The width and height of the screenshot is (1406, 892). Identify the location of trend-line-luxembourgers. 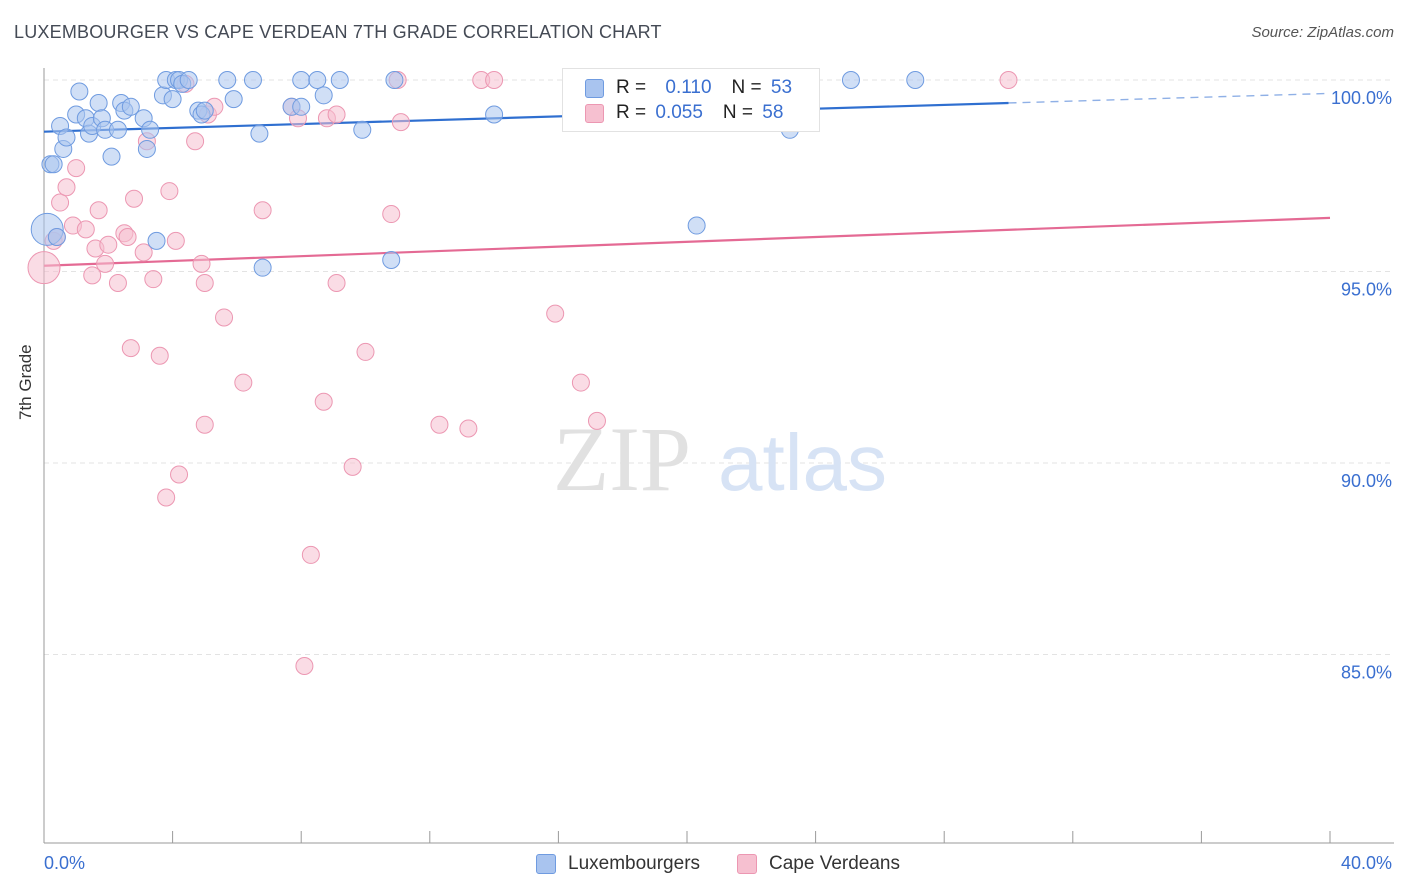
(526, 117).